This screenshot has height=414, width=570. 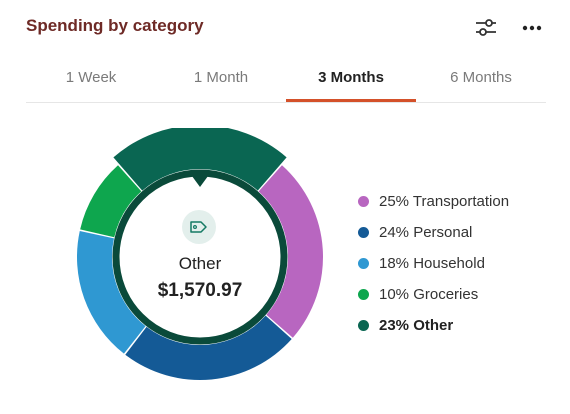 I want to click on more-horizontal-icon, so click(x=532, y=28).